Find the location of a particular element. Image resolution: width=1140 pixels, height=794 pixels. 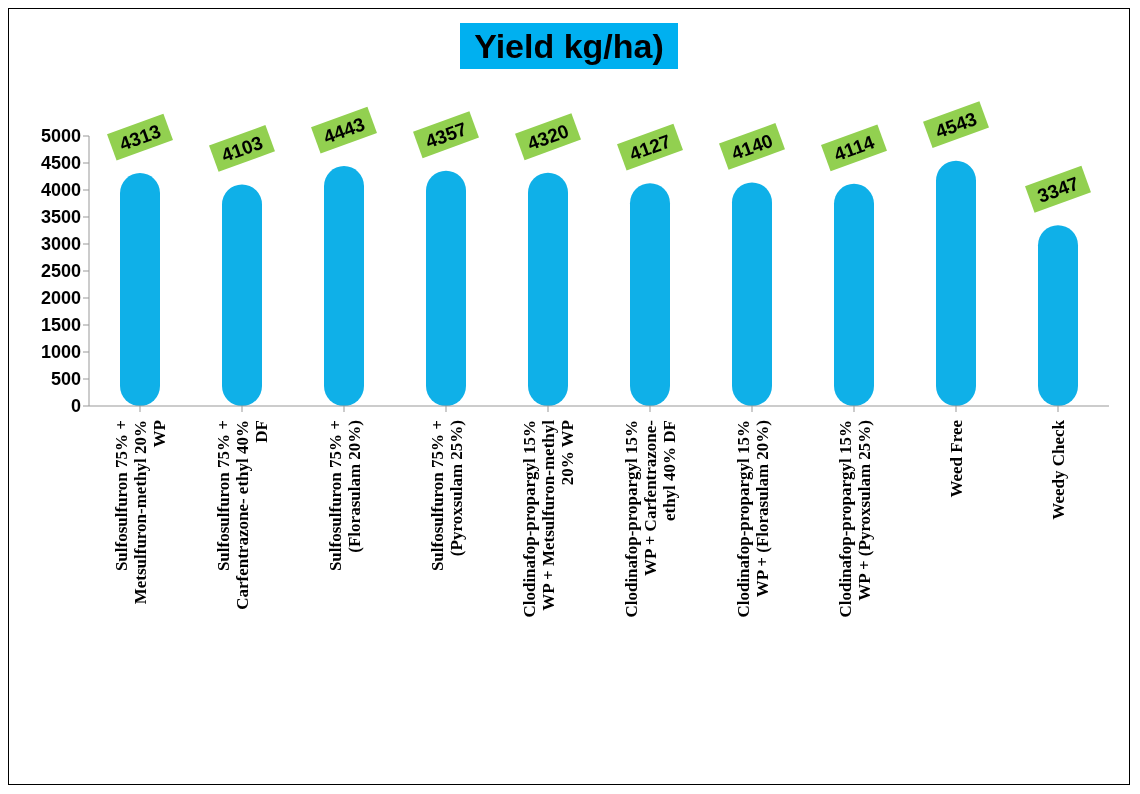

y-tick-label: 0 is located at coordinates (75, 406).